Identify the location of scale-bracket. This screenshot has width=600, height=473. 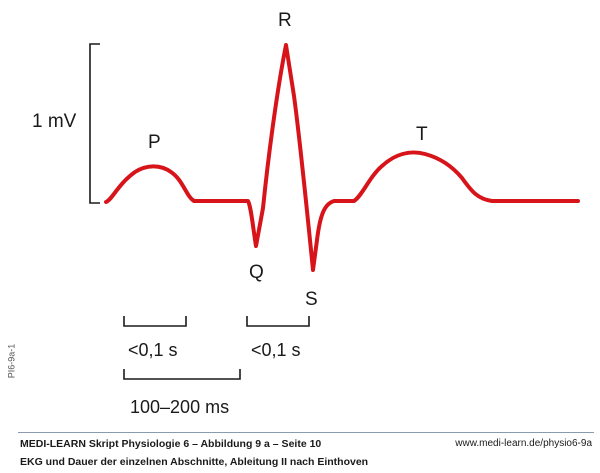
(94, 123).